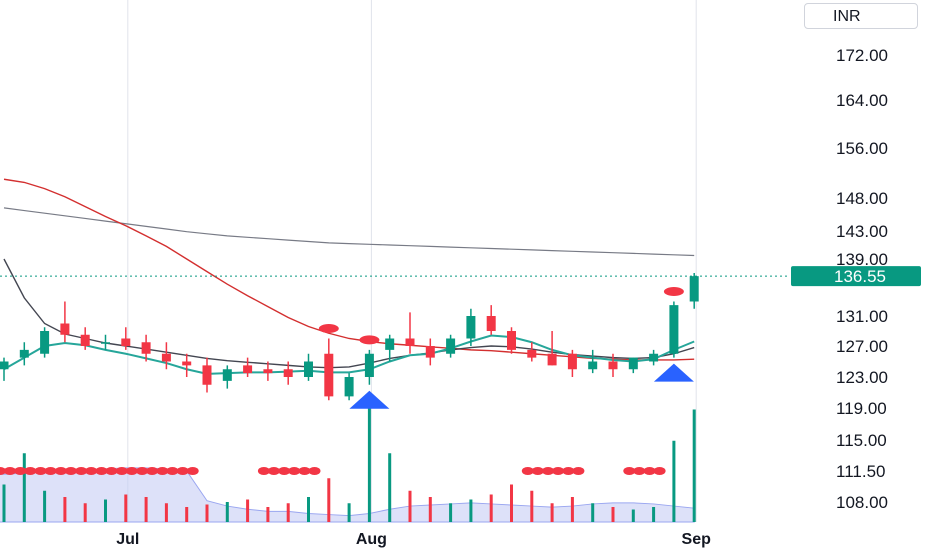  Describe the element at coordinates (862, 198) in the screenshot. I see `price-tick-label: 148.00` at that location.